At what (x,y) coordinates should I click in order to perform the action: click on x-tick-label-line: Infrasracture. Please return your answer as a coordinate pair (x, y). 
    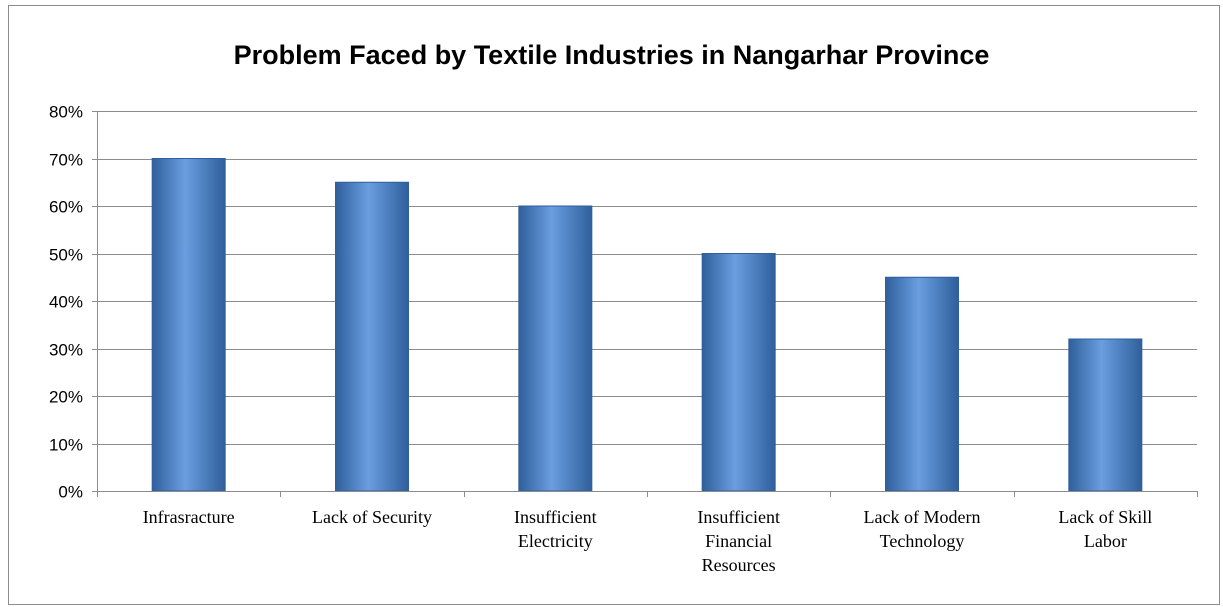
    Looking at the image, I should click on (189, 517).